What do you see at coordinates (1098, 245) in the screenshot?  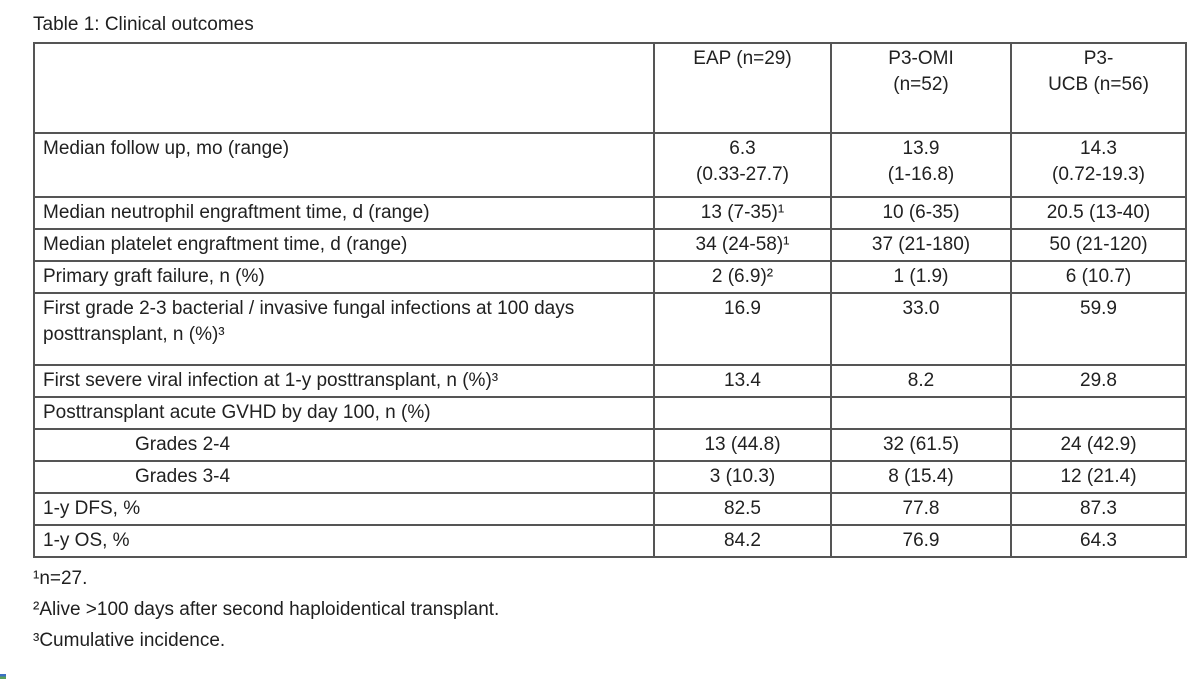 I see `value-cell: 50 (21-120)` at bounding box center [1098, 245].